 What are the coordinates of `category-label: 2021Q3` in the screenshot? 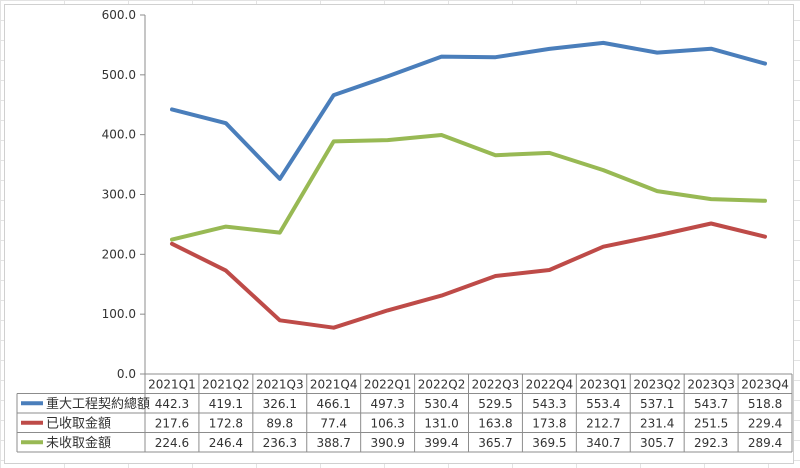 It's located at (280, 384).